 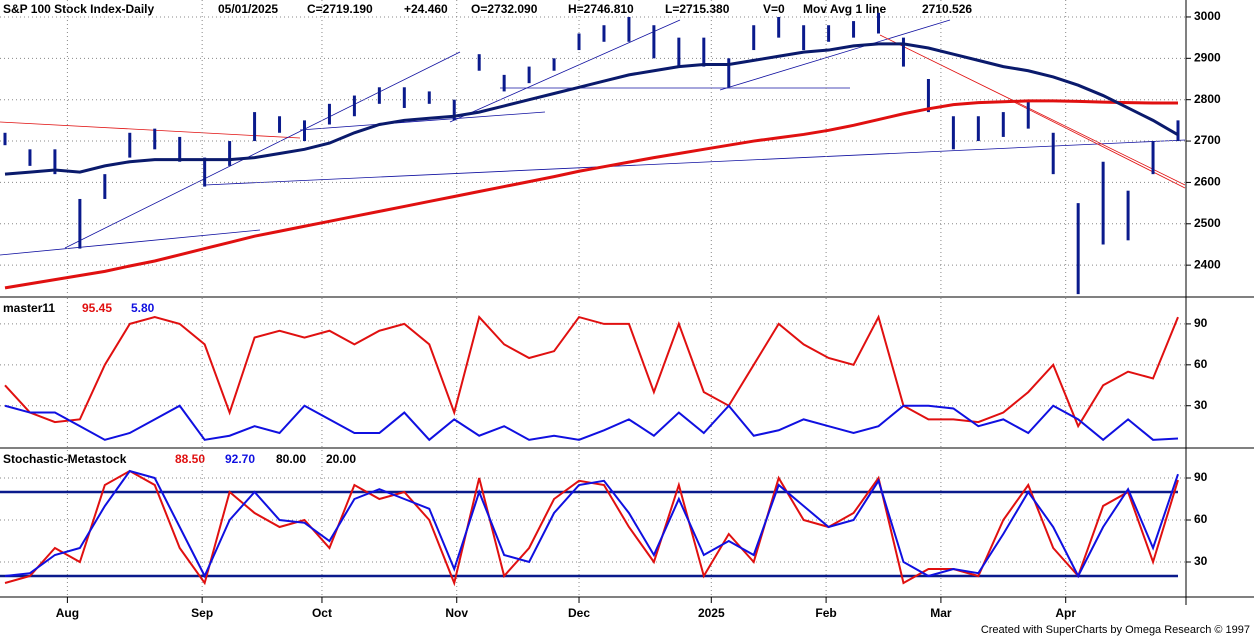 I want to click on y-tick-label: 2700, so click(x=1207, y=140).